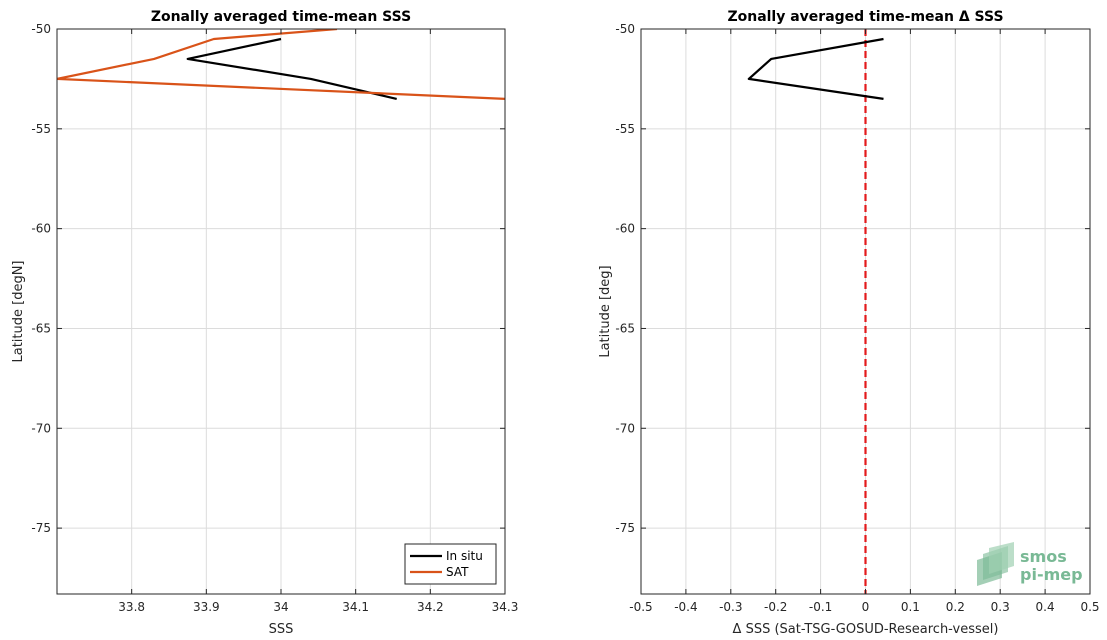 This screenshot has height=640, width=1107. I want to click on panel2-y-tick-label: -50, so click(625, 29).